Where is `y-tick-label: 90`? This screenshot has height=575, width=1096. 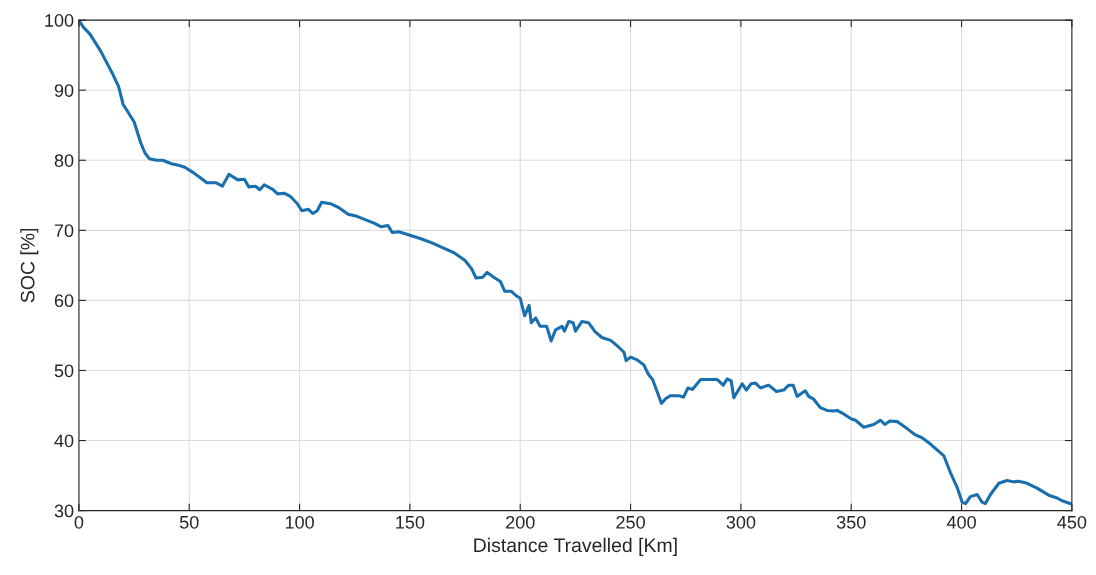
y-tick-label: 90 is located at coordinates (64, 90).